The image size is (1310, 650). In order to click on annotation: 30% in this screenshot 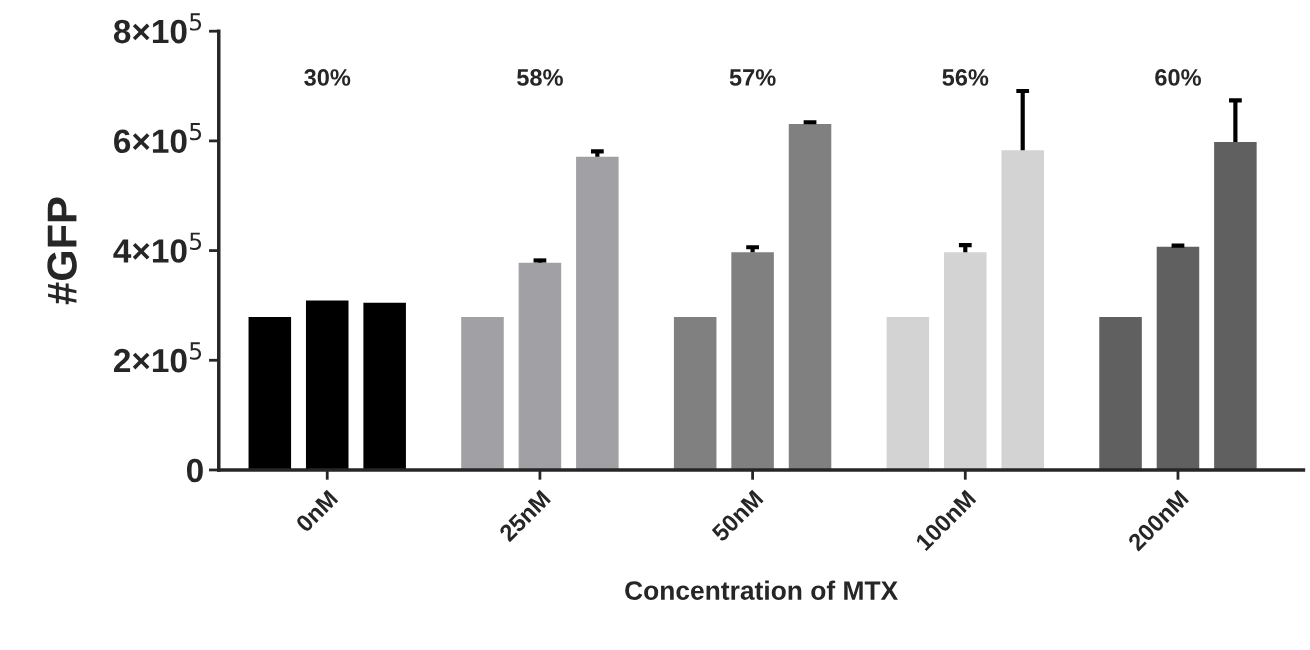, I will do `click(327, 77)`.